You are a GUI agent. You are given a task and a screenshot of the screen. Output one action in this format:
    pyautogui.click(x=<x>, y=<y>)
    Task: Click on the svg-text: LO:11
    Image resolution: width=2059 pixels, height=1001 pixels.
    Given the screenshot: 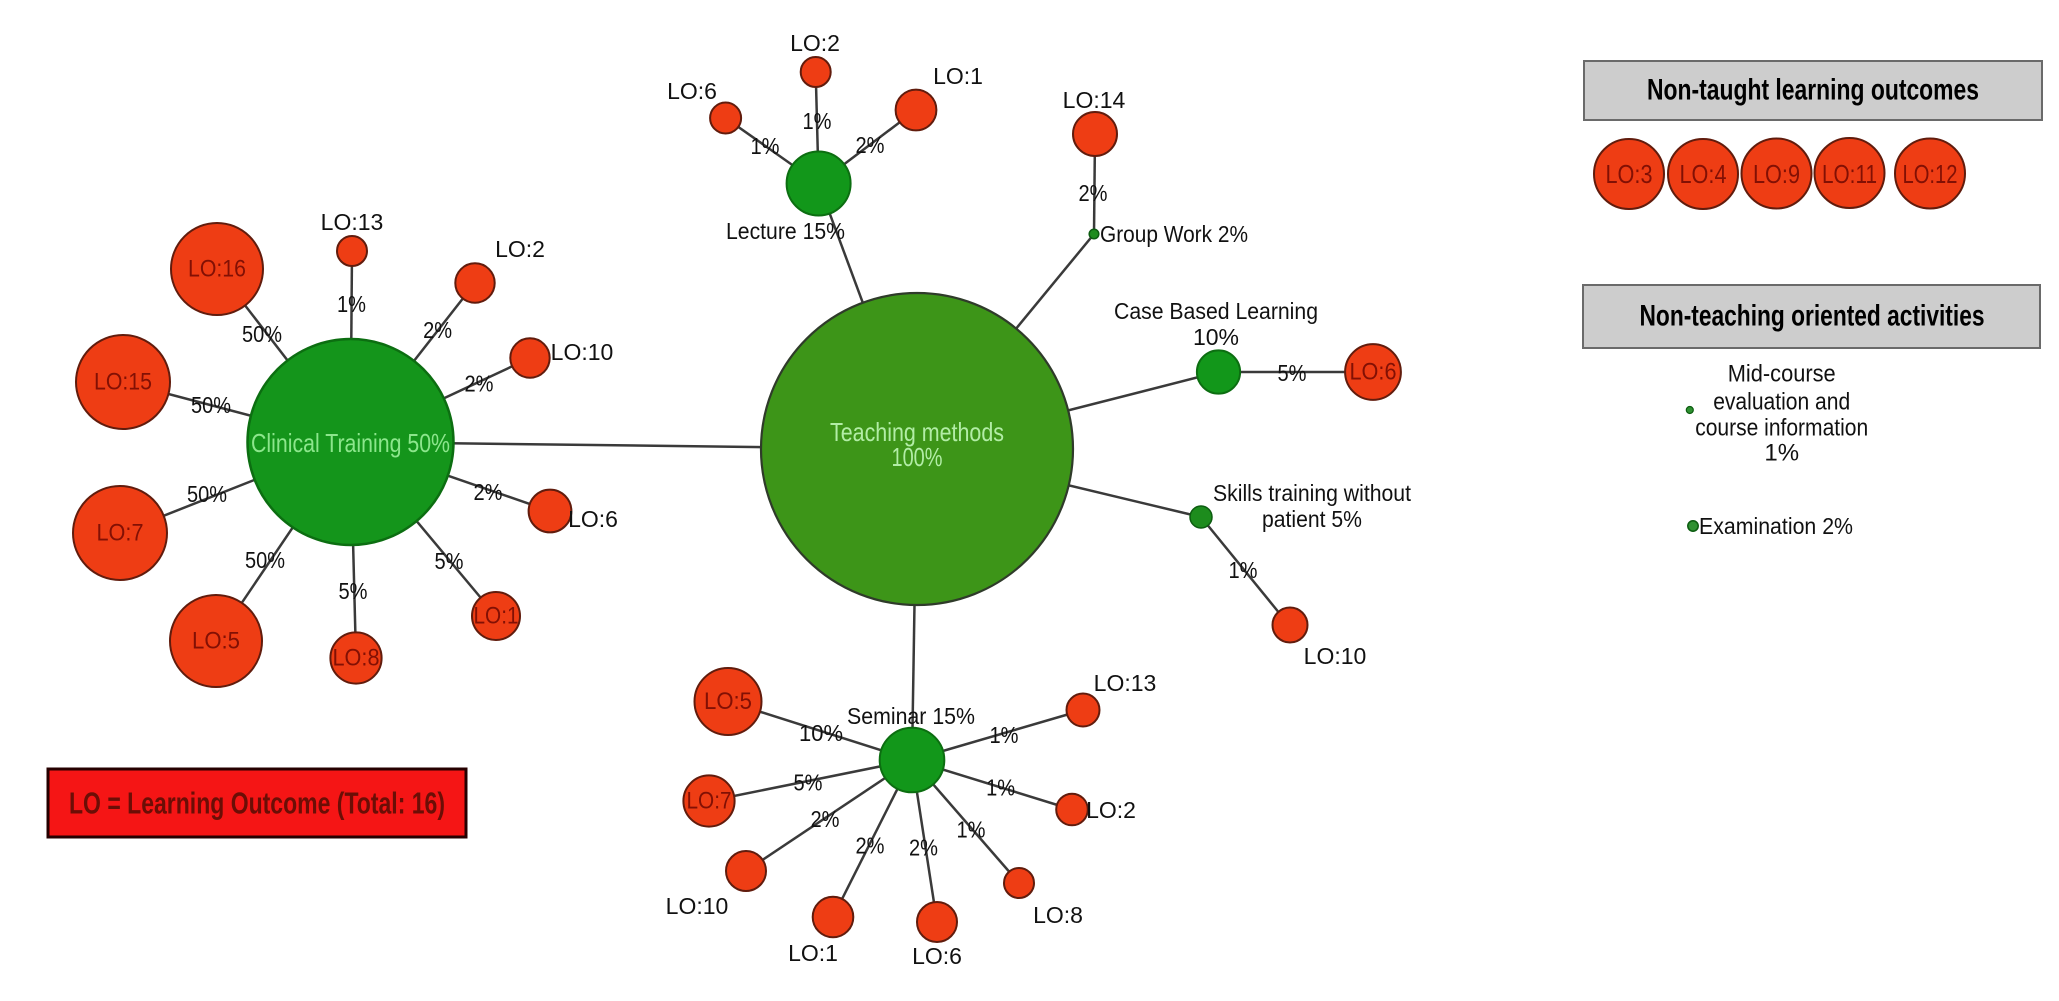 What is the action you would take?
    pyautogui.click(x=1849, y=174)
    